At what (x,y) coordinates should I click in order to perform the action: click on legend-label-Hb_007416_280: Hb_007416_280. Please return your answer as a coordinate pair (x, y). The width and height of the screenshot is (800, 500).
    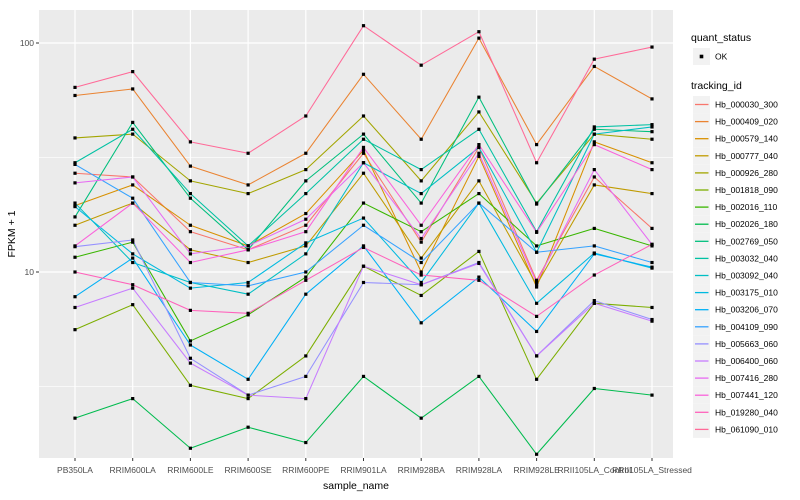
    Looking at the image, I should click on (746, 378).